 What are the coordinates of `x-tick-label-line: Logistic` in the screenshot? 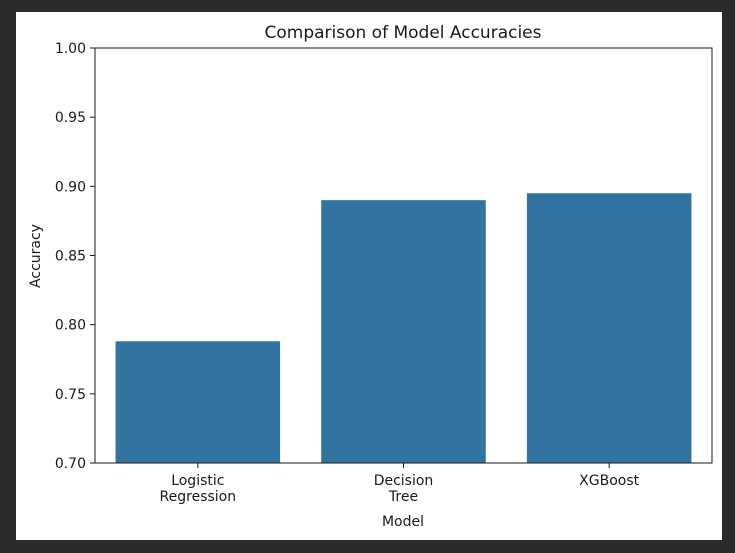 It's located at (197, 481).